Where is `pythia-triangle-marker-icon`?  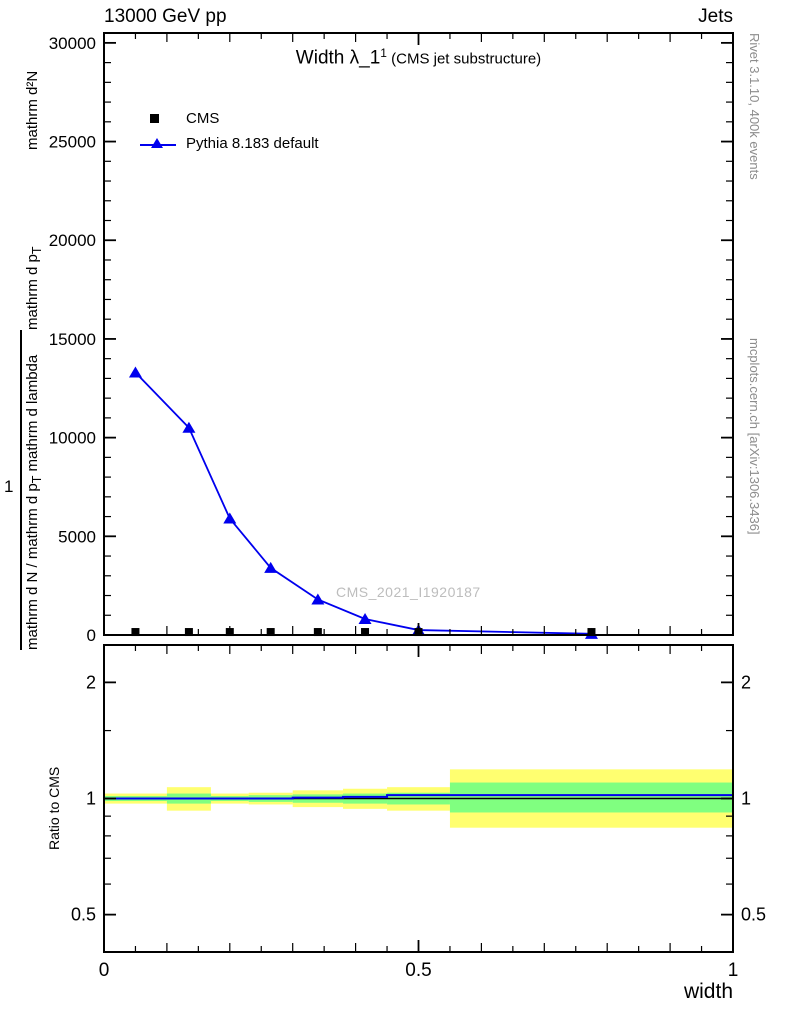 pythia-triangle-marker-icon is located at coordinates (157, 142).